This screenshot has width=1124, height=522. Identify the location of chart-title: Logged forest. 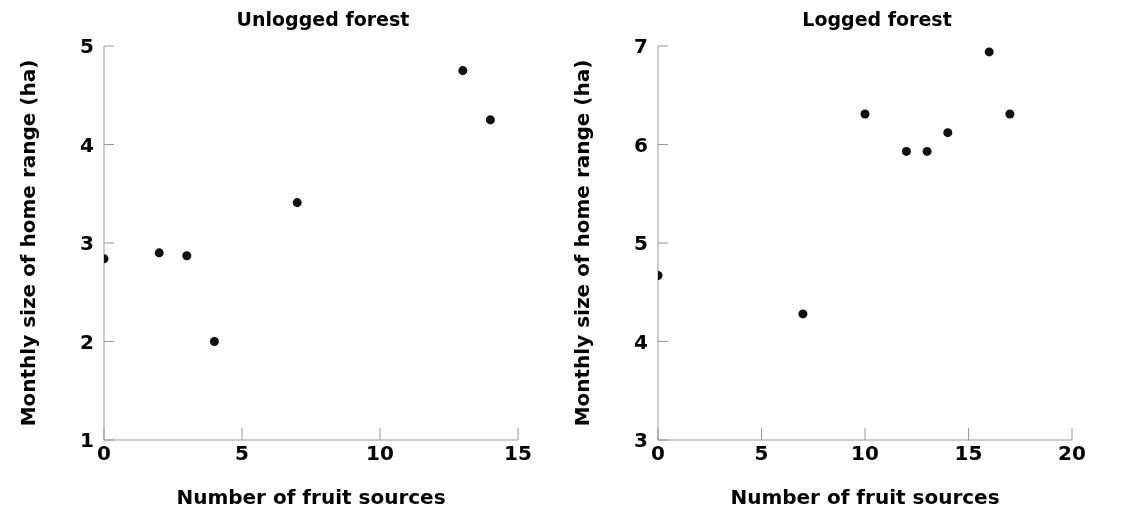
(877, 20).